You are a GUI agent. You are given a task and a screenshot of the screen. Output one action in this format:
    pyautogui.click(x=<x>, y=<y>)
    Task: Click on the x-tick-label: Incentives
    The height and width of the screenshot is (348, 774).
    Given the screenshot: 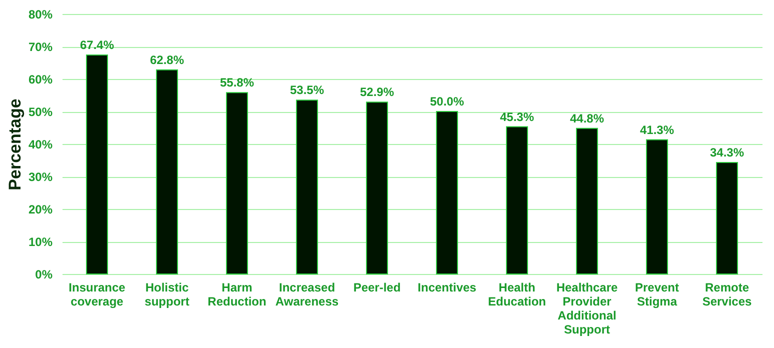 What is the action you would take?
    pyautogui.click(x=447, y=287)
    